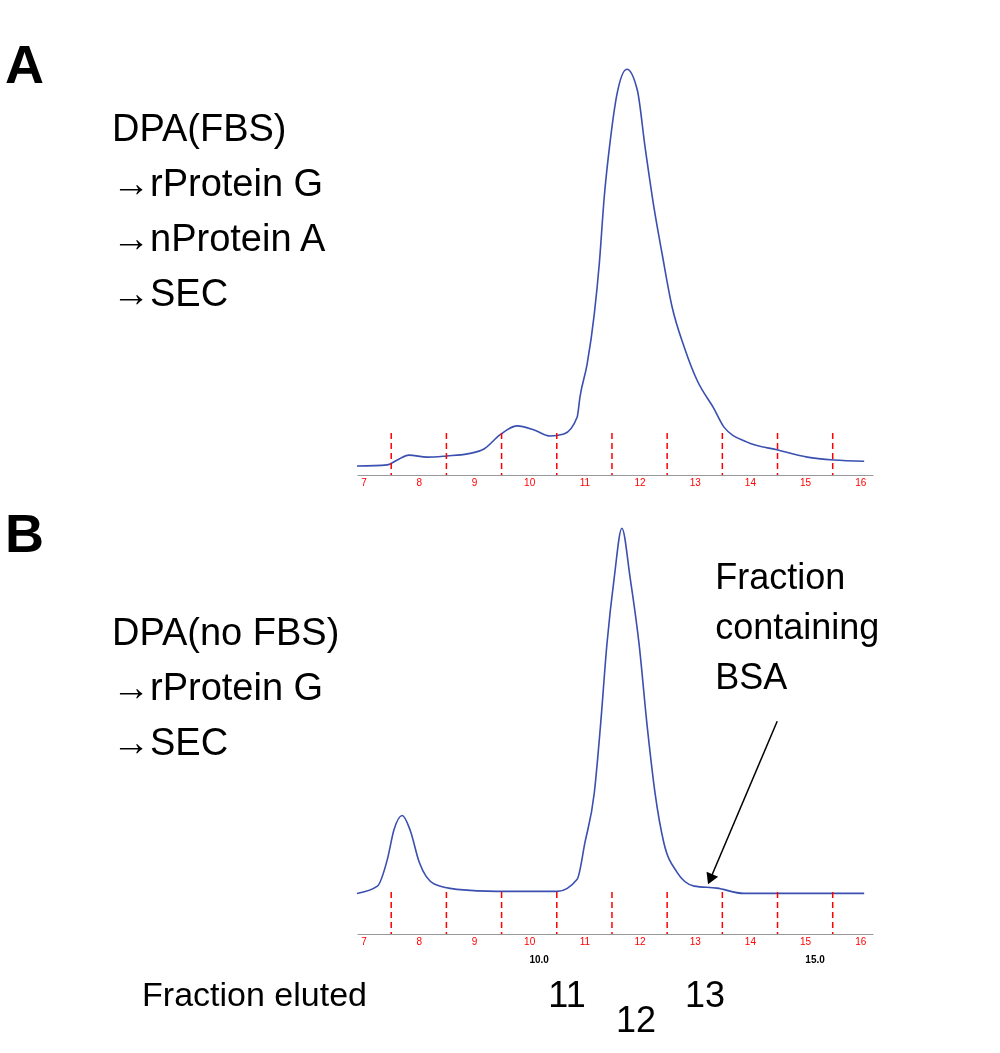 The image size is (1000, 1053). I want to click on text: 13, so click(705, 994).